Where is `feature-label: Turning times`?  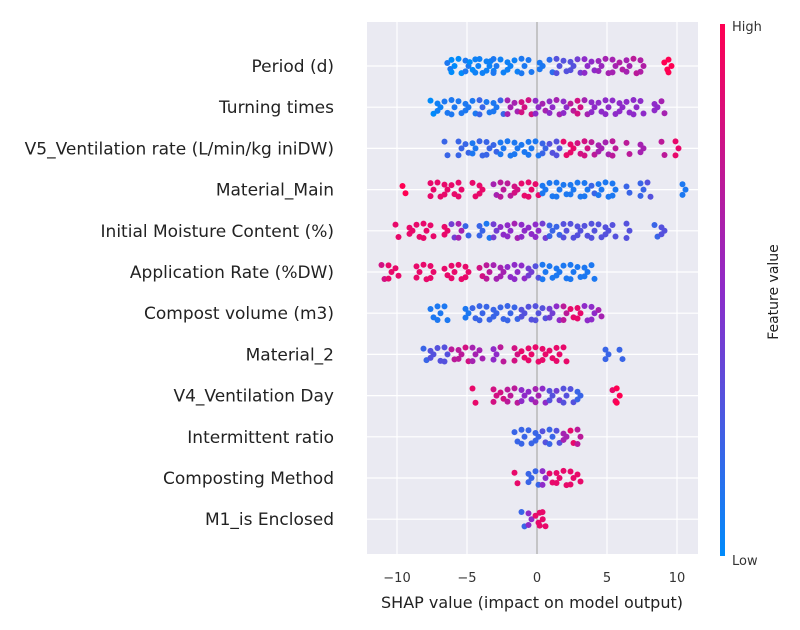 feature-label: Turning times is located at coordinates (276, 108).